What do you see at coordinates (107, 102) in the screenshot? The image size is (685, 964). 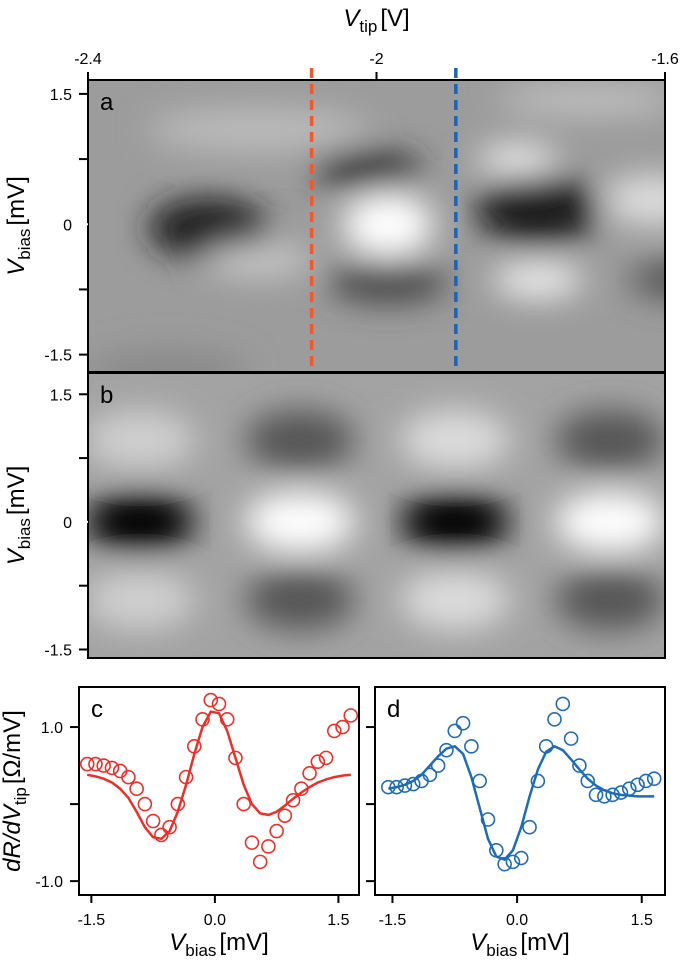 I see `panel-label: a` at bounding box center [107, 102].